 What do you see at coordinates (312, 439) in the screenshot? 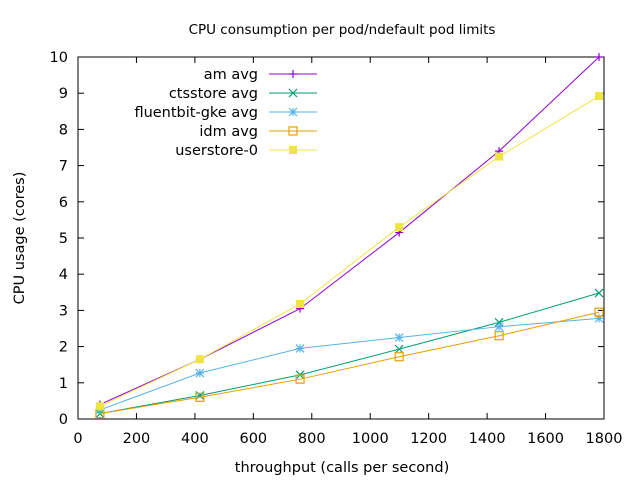
I see `x-tick-label: 800` at bounding box center [312, 439].